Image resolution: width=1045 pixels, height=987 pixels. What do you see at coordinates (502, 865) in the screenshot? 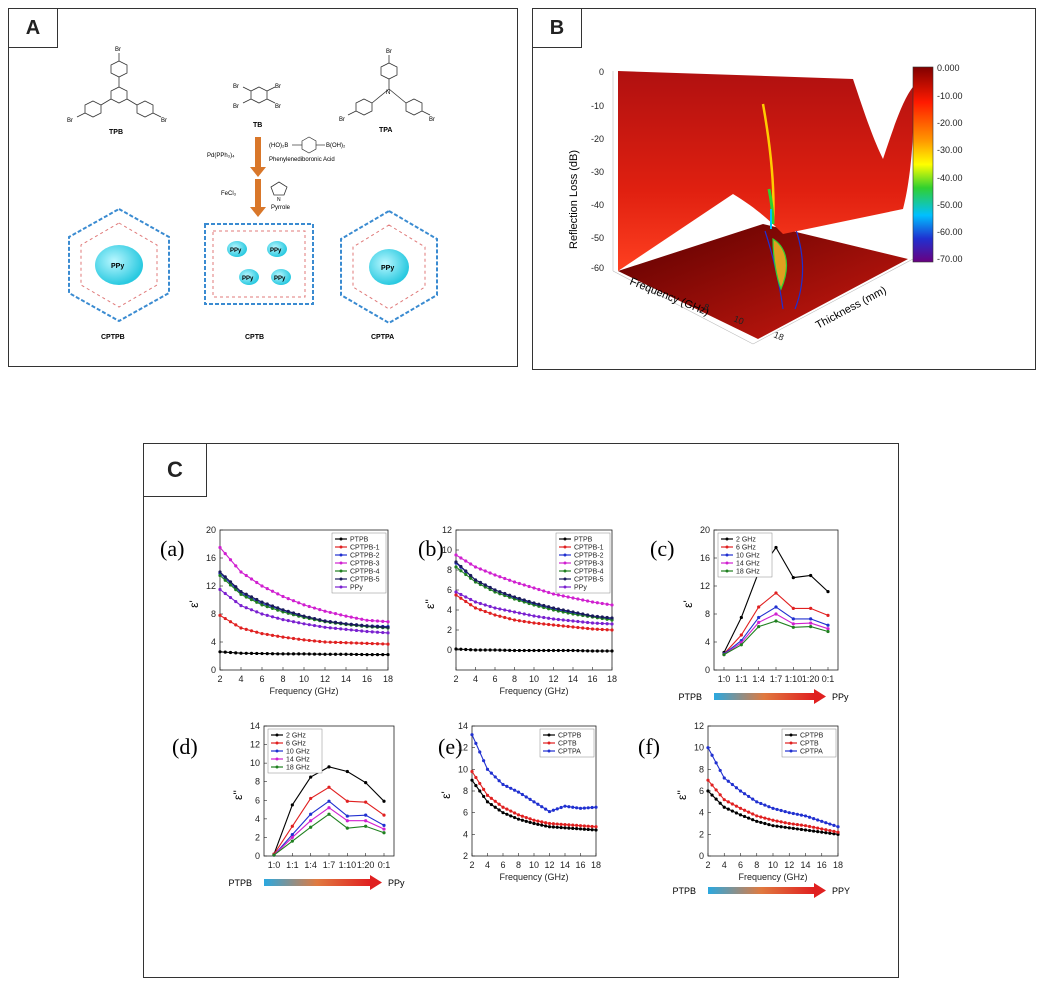
I see `chart-e-xtick: 6` at bounding box center [502, 865].